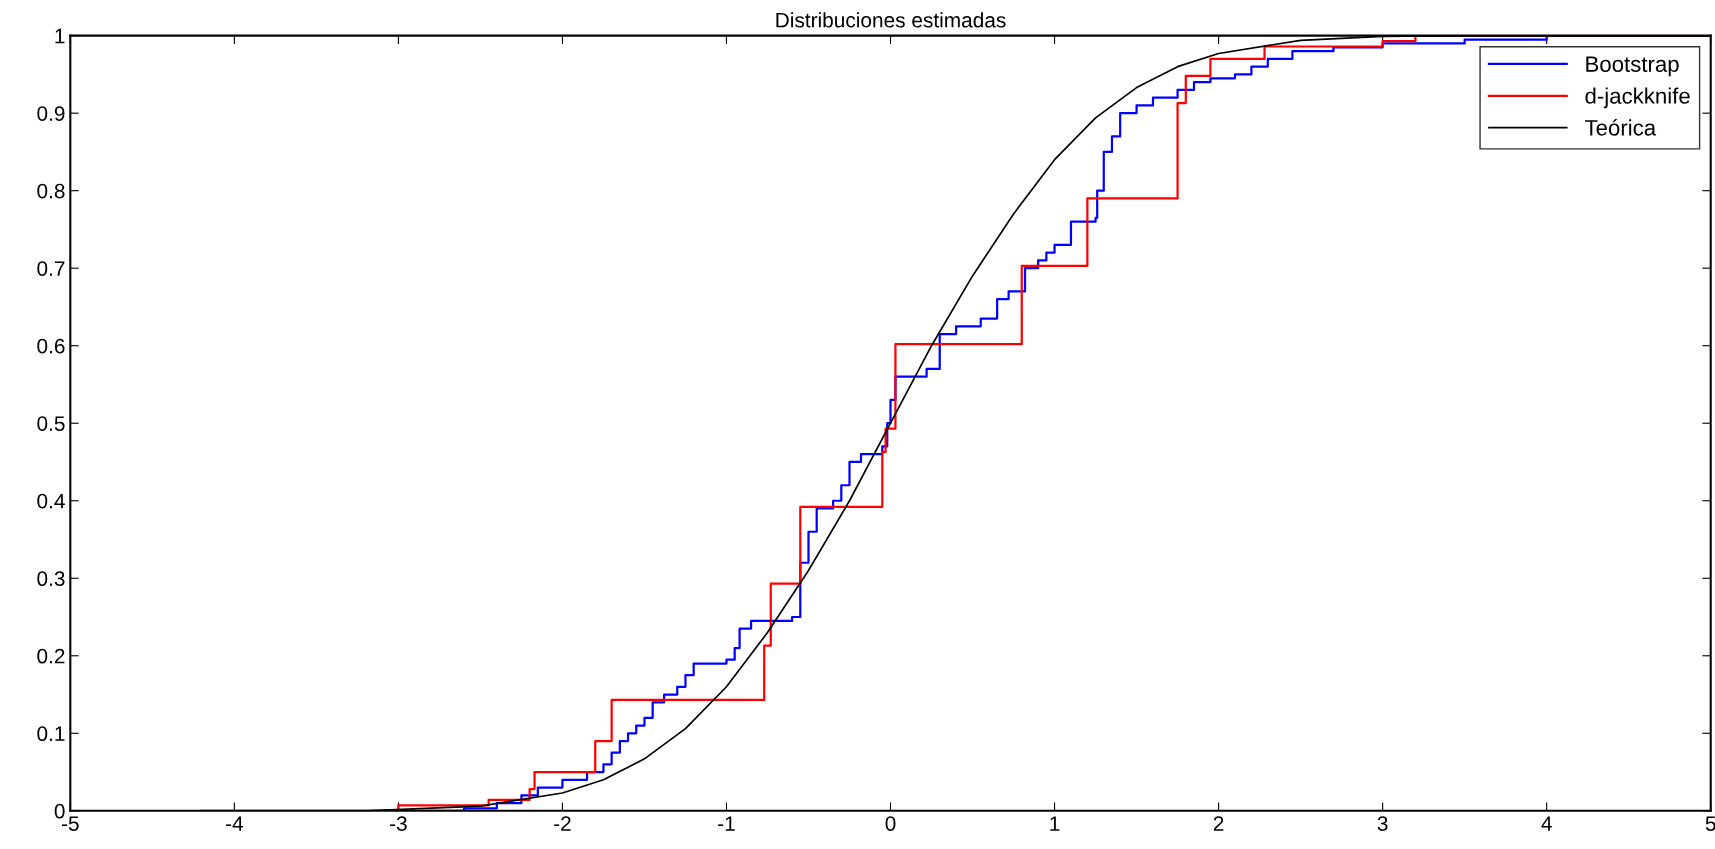 The image size is (1715, 849). What do you see at coordinates (51, 113) in the screenshot?
I see `y-tick-label: 0.9` at bounding box center [51, 113].